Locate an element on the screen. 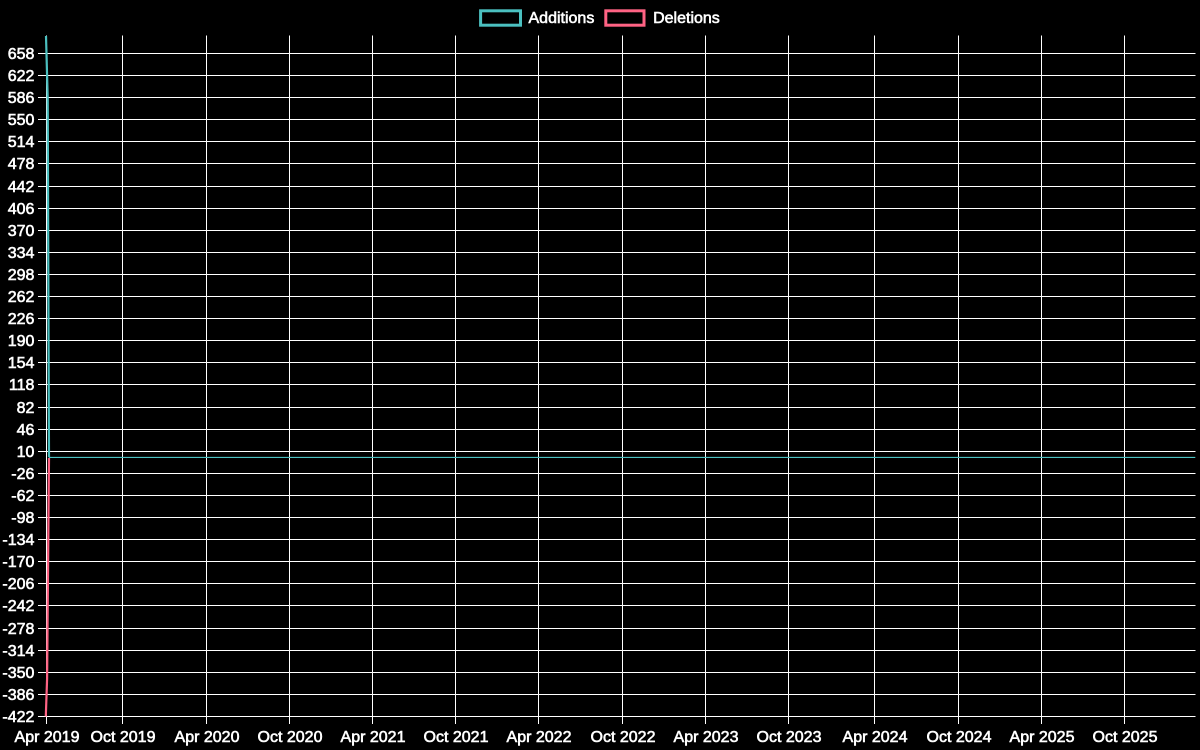 The height and width of the screenshot is (750, 1200). svg-text: -278 is located at coordinates (18, 629).